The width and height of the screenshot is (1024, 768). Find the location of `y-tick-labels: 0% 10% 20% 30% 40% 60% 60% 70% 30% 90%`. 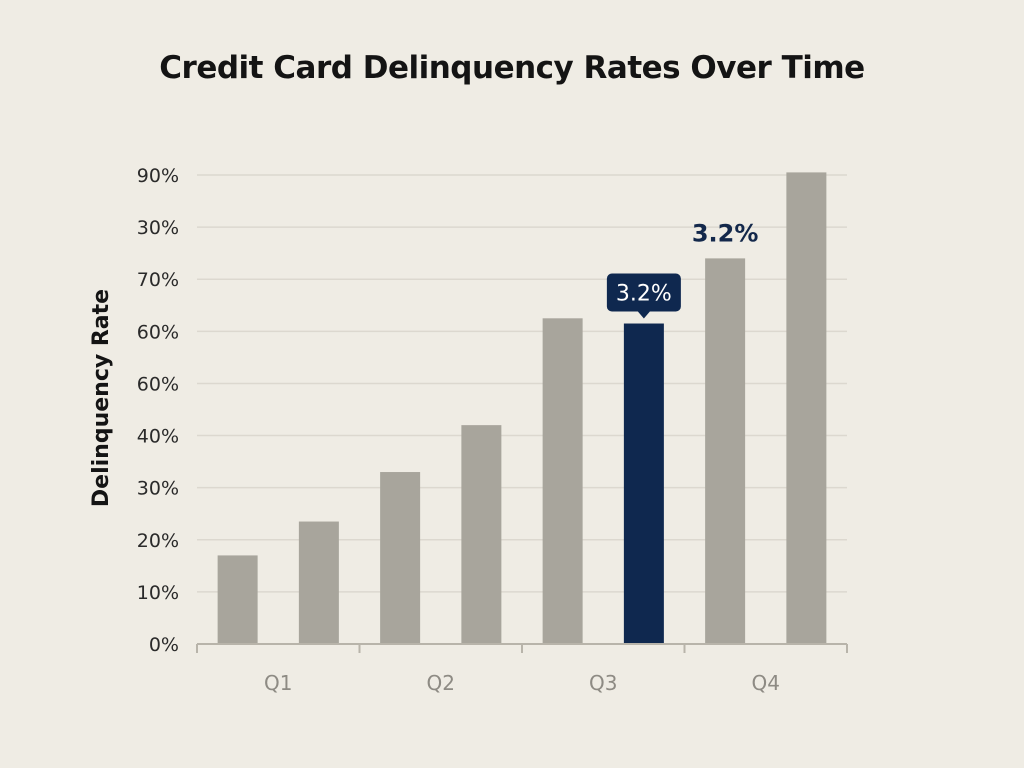

y-tick-labels: 0% 10% 20% 30% 40% 60% 60% 70% 30% 90% is located at coordinates (158, 410).